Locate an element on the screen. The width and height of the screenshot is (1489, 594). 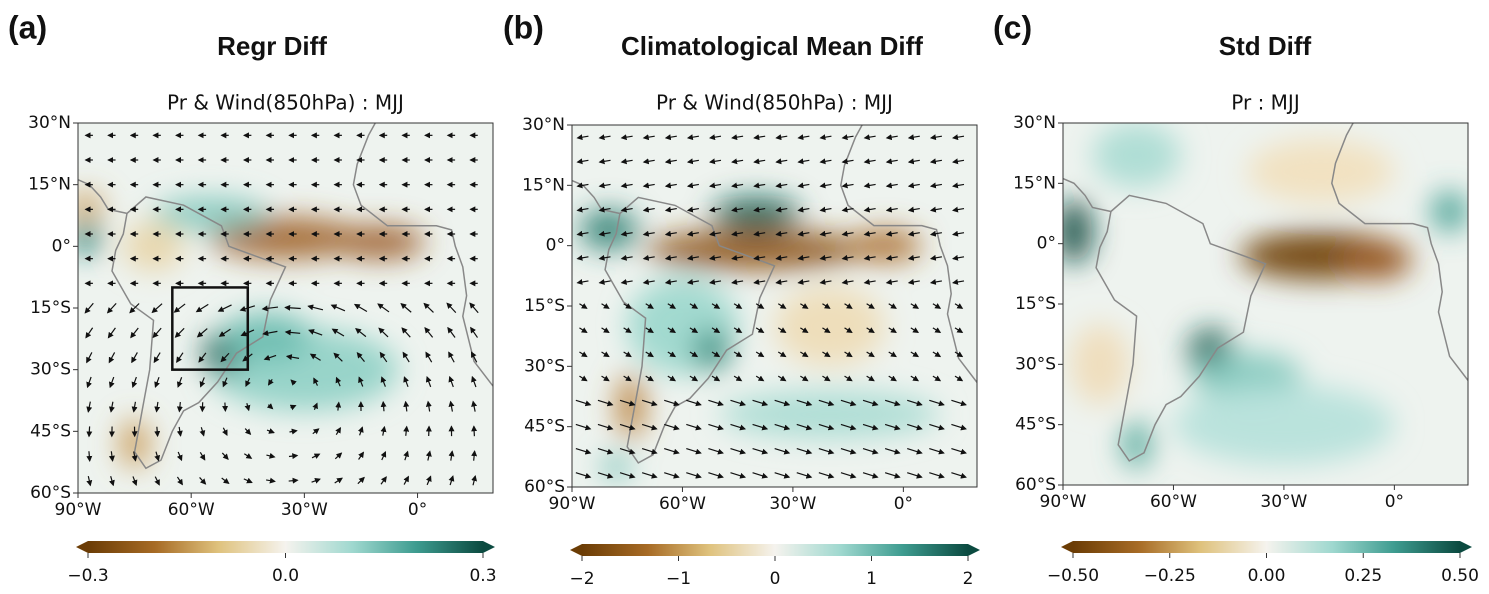
colorbar-tick-label: 2 is located at coordinates (968, 579).